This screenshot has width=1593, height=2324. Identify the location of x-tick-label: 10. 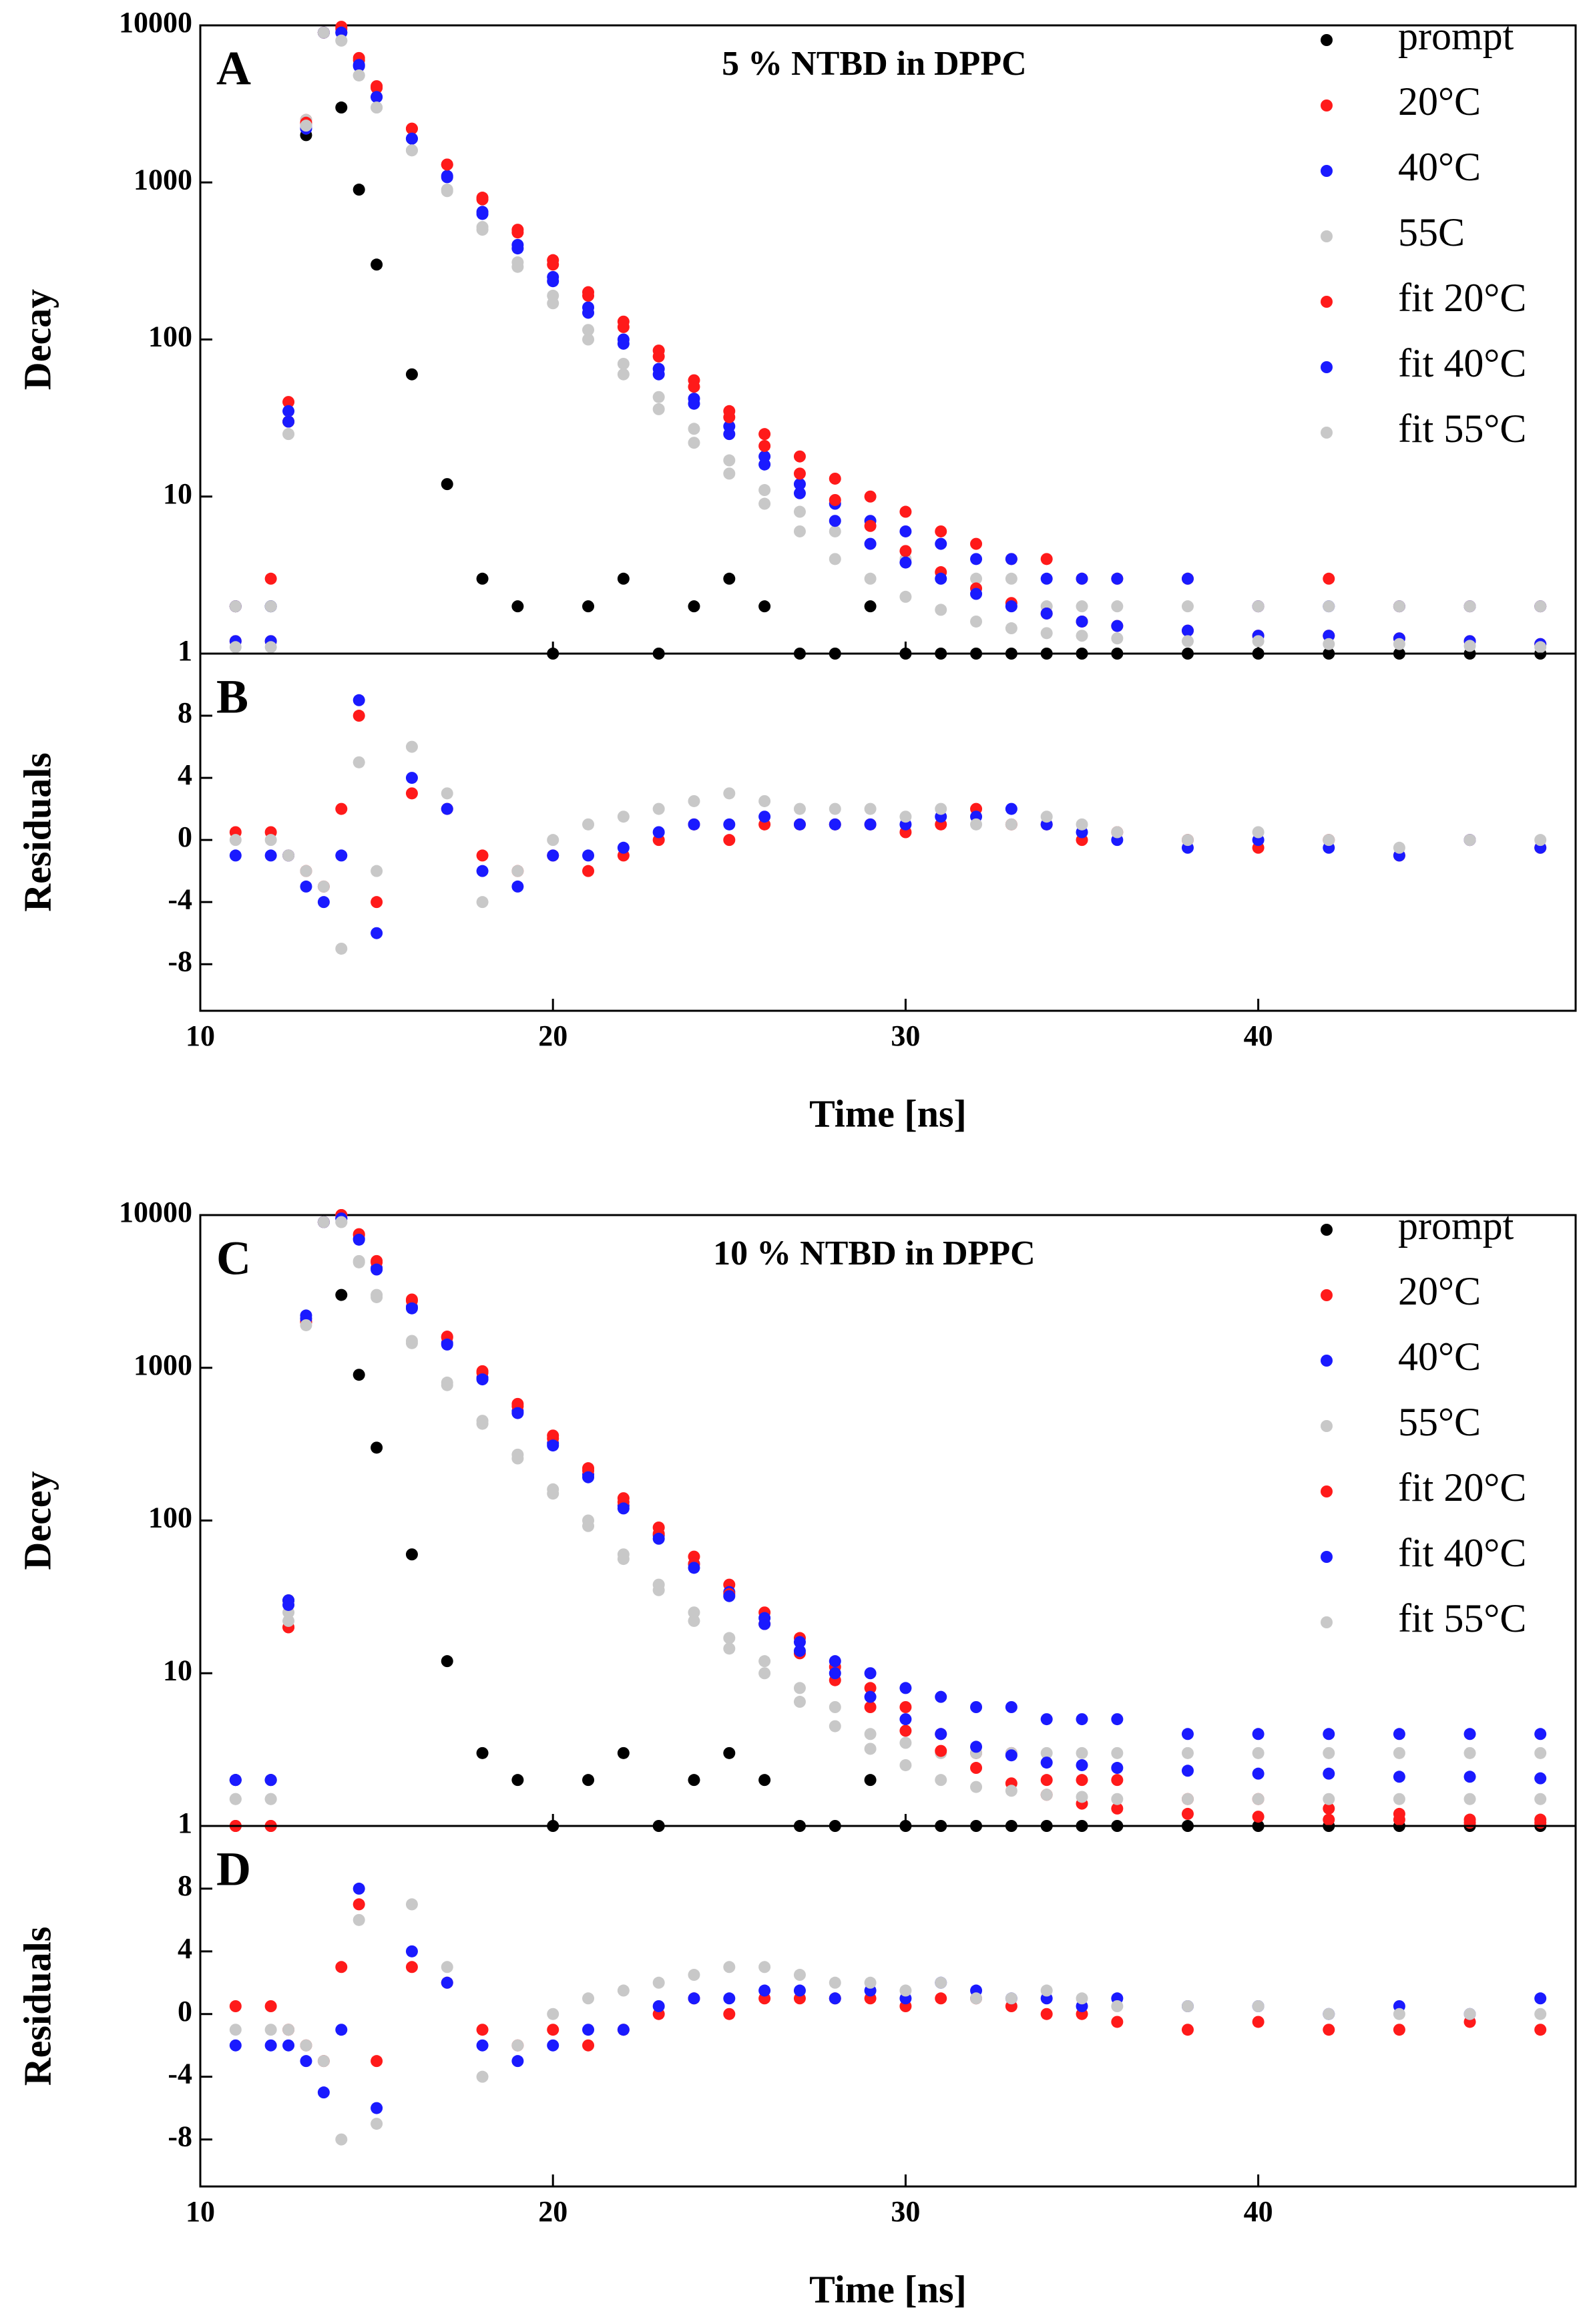
(201, 1035).